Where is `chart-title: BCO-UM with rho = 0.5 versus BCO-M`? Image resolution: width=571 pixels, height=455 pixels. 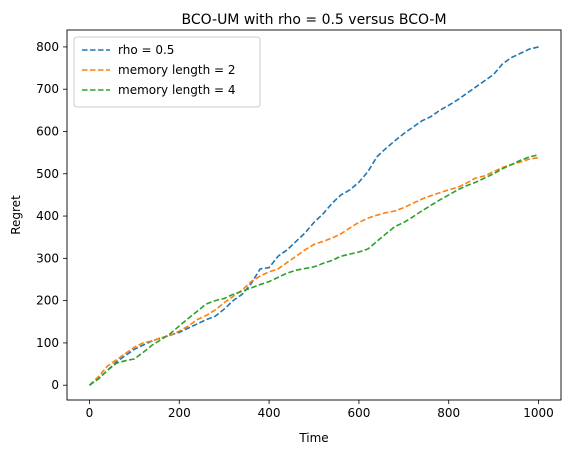 chart-title: BCO-UM with rho = 0.5 versus BCO-M is located at coordinates (313, 20).